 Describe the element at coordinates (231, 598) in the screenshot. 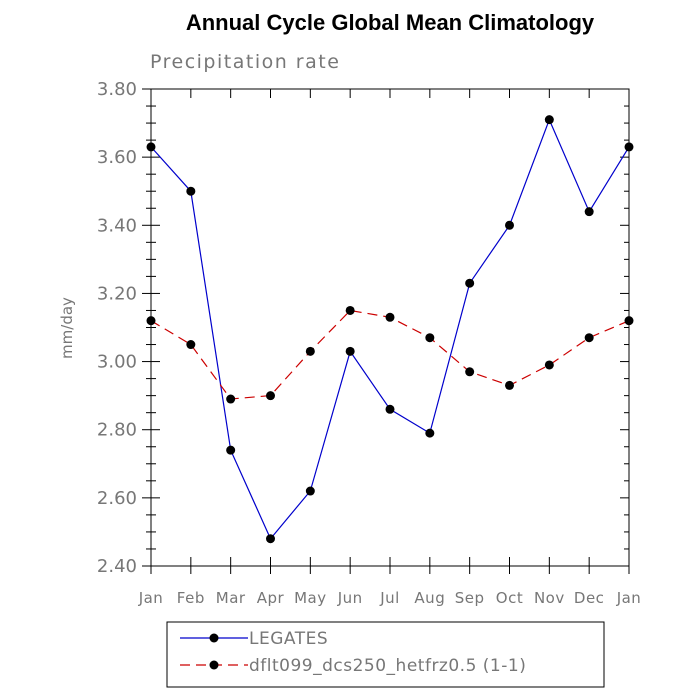

I see `x-tick-label: Mar` at that location.